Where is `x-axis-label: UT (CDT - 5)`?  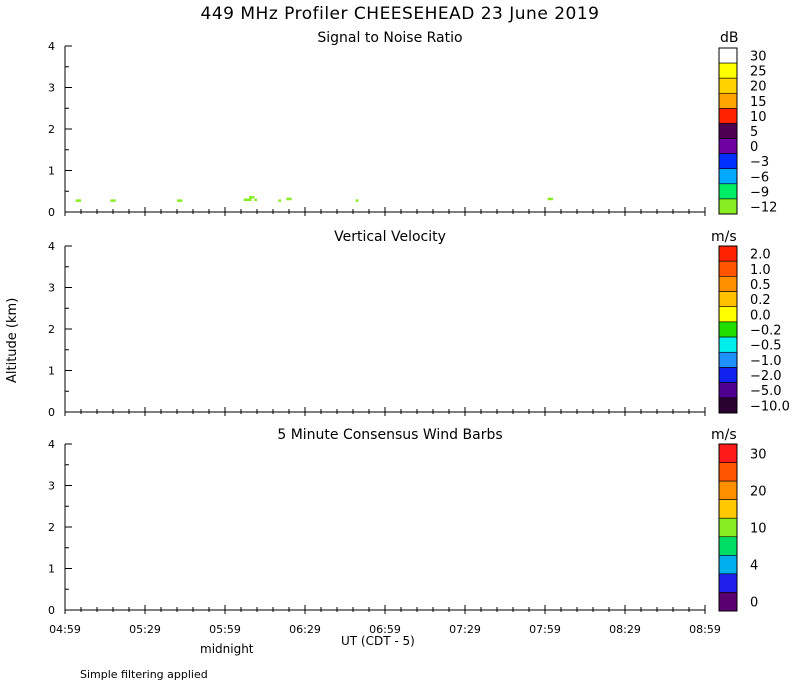
x-axis-label: UT (CDT - 5) is located at coordinates (378, 641).